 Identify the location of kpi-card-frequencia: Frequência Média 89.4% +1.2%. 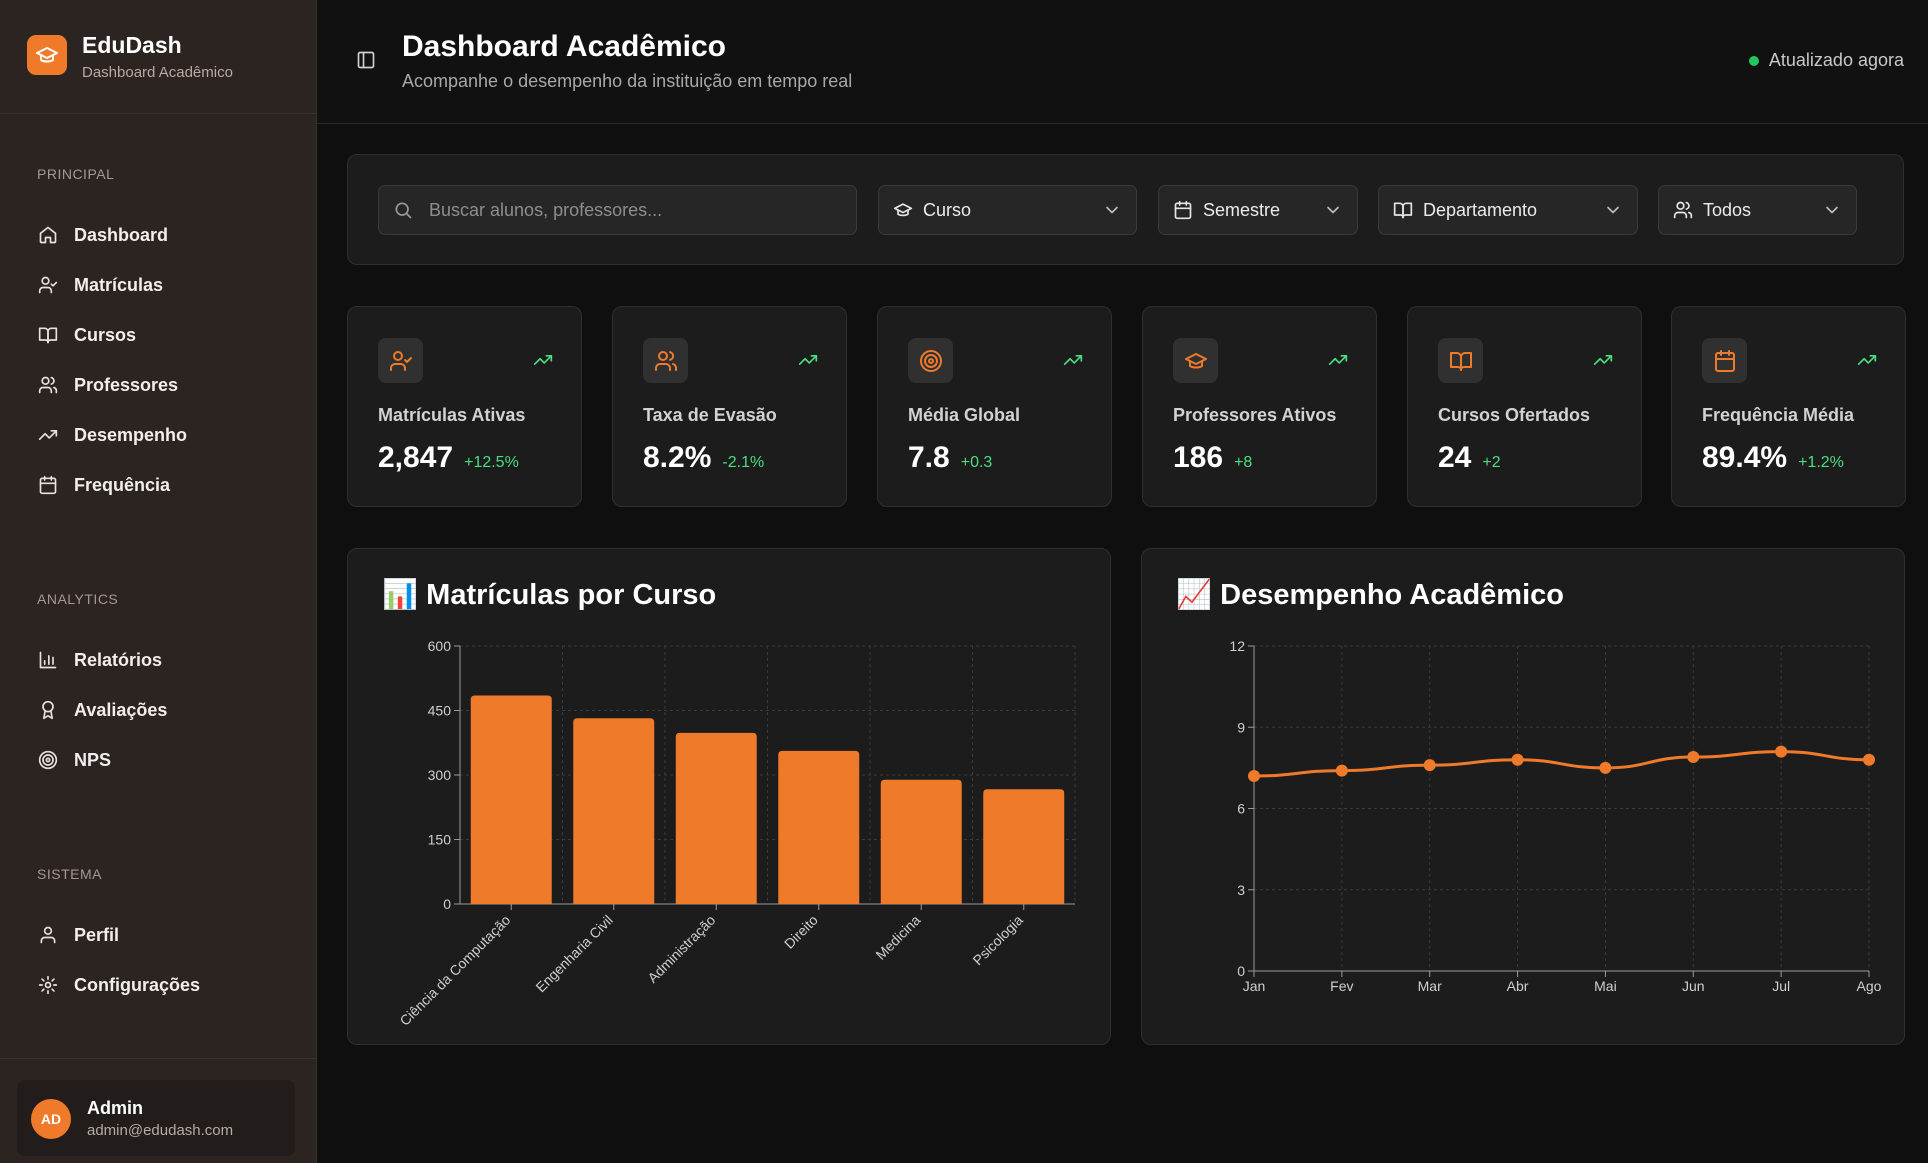
(1788, 406).